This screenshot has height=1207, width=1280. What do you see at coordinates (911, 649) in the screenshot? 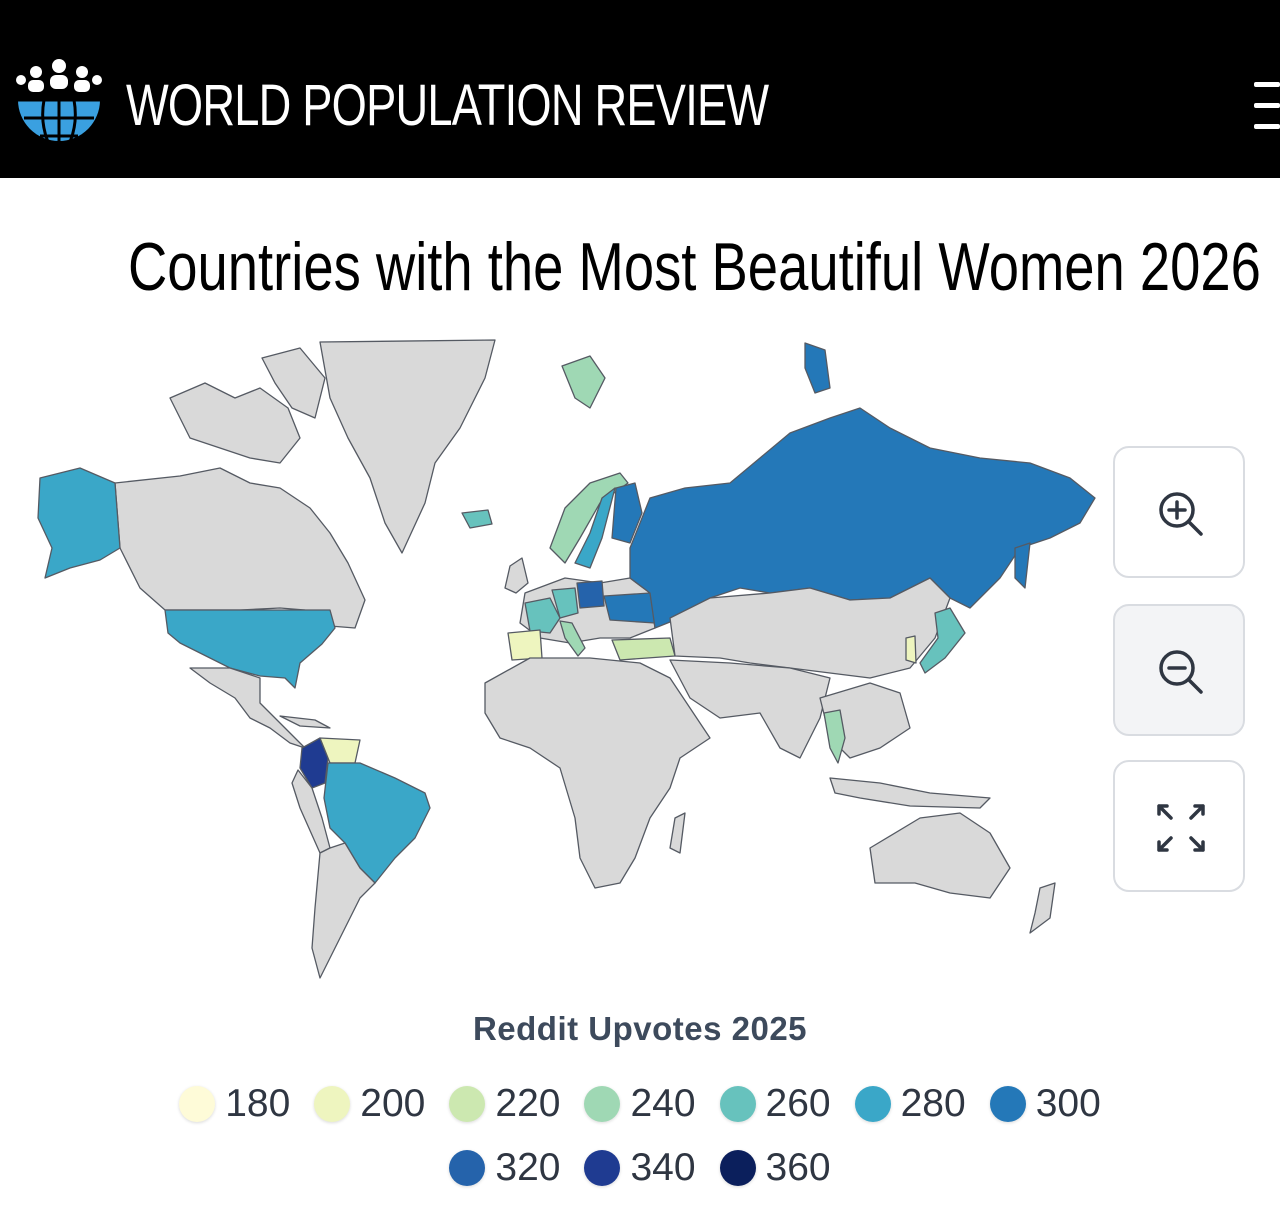
I see `region-south-korea` at bounding box center [911, 649].